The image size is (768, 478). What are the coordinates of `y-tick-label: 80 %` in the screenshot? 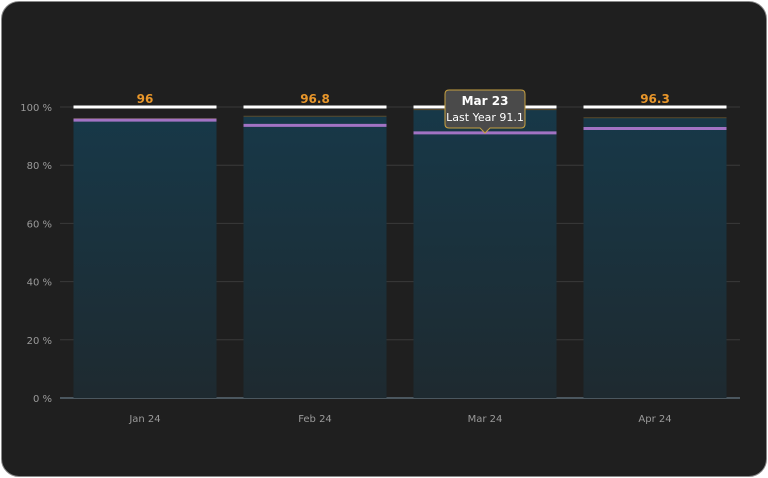 It's located at (39, 166).